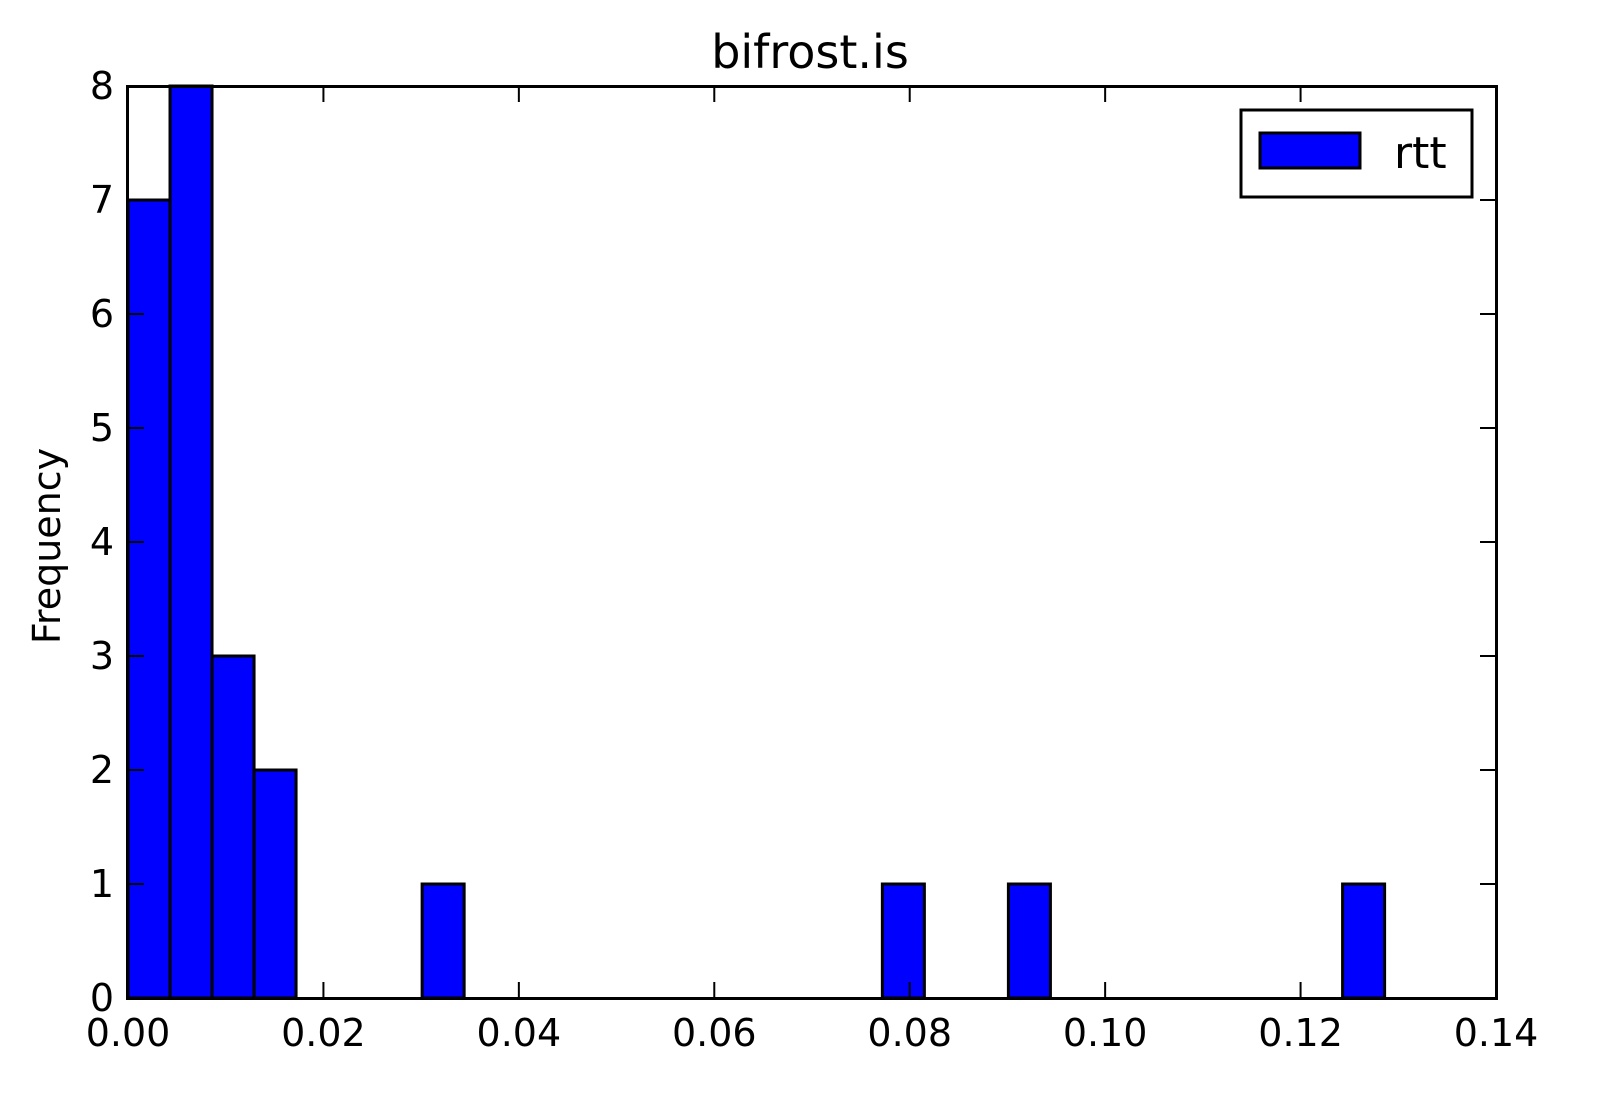  What do you see at coordinates (102, 200) in the screenshot?
I see `y-tick-label: 7` at bounding box center [102, 200].